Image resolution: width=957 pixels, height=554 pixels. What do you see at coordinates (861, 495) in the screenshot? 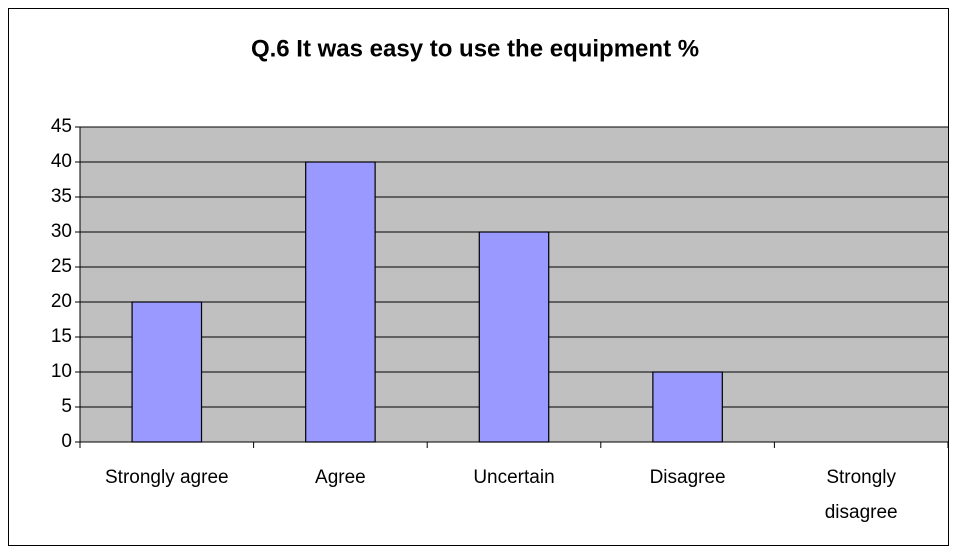
I see `x-tick-label: Strongly disagree` at bounding box center [861, 495].